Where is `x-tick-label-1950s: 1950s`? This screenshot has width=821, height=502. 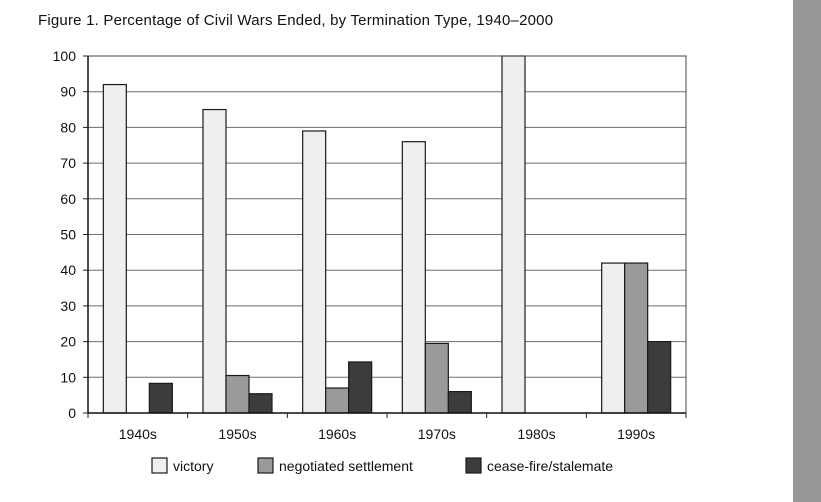 x-tick-label-1950s: 1950s is located at coordinates (237, 434).